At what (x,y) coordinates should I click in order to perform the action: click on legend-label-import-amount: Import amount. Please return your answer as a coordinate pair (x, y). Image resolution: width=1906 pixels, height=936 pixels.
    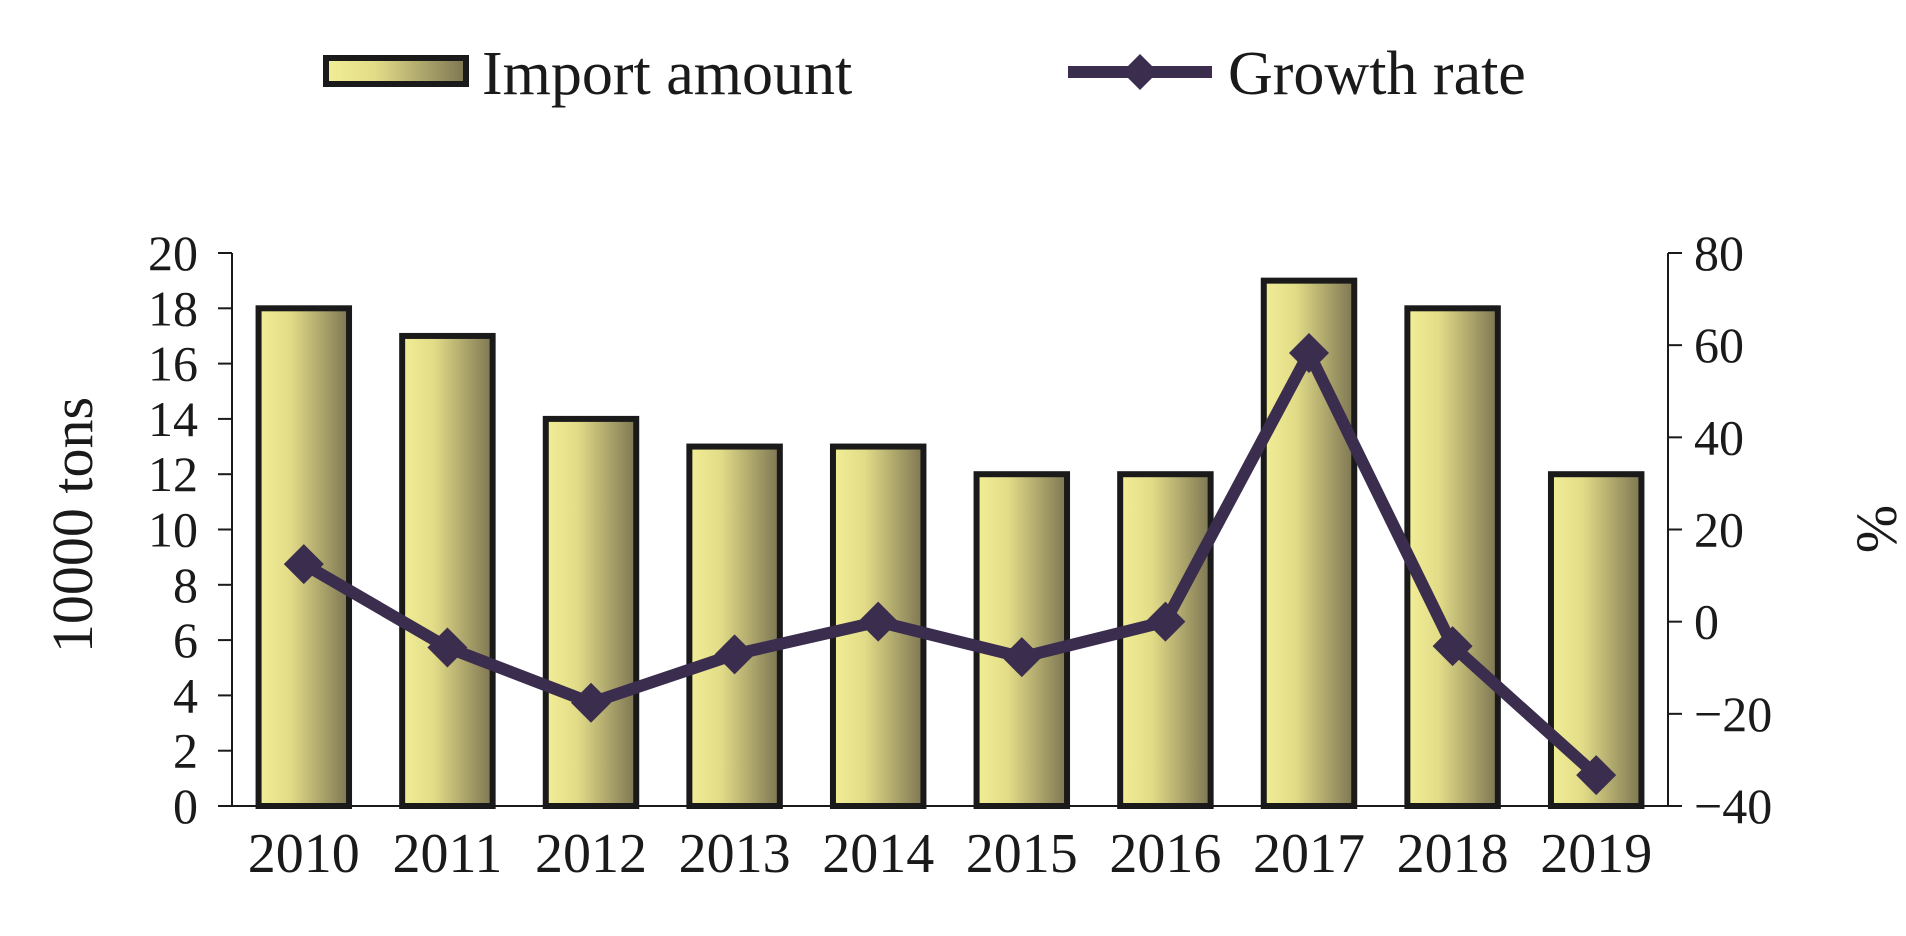
    Looking at the image, I should click on (667, 74).